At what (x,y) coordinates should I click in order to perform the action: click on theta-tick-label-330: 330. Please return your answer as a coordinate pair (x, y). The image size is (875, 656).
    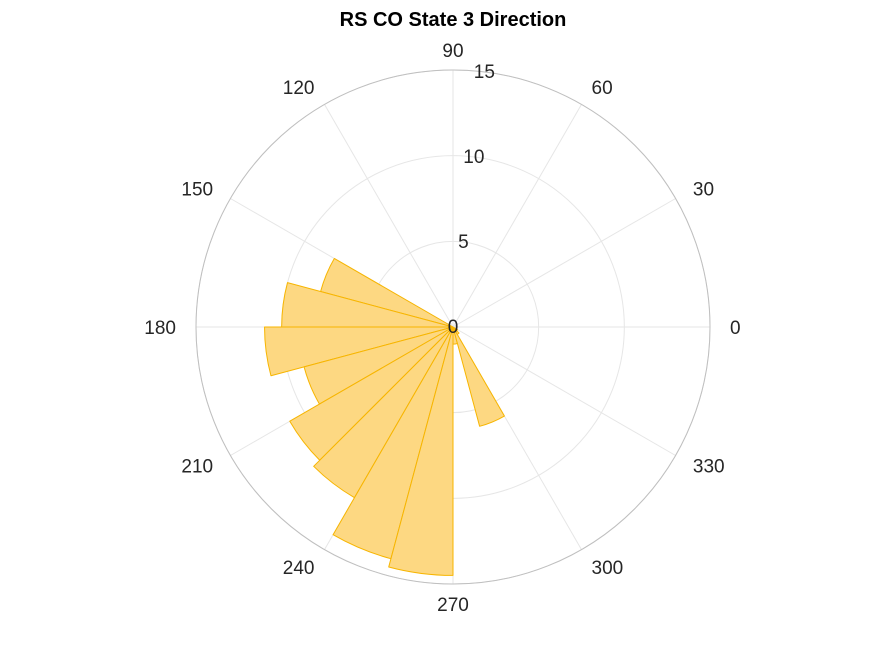
    Looking at the image, I should click on (709, 467).